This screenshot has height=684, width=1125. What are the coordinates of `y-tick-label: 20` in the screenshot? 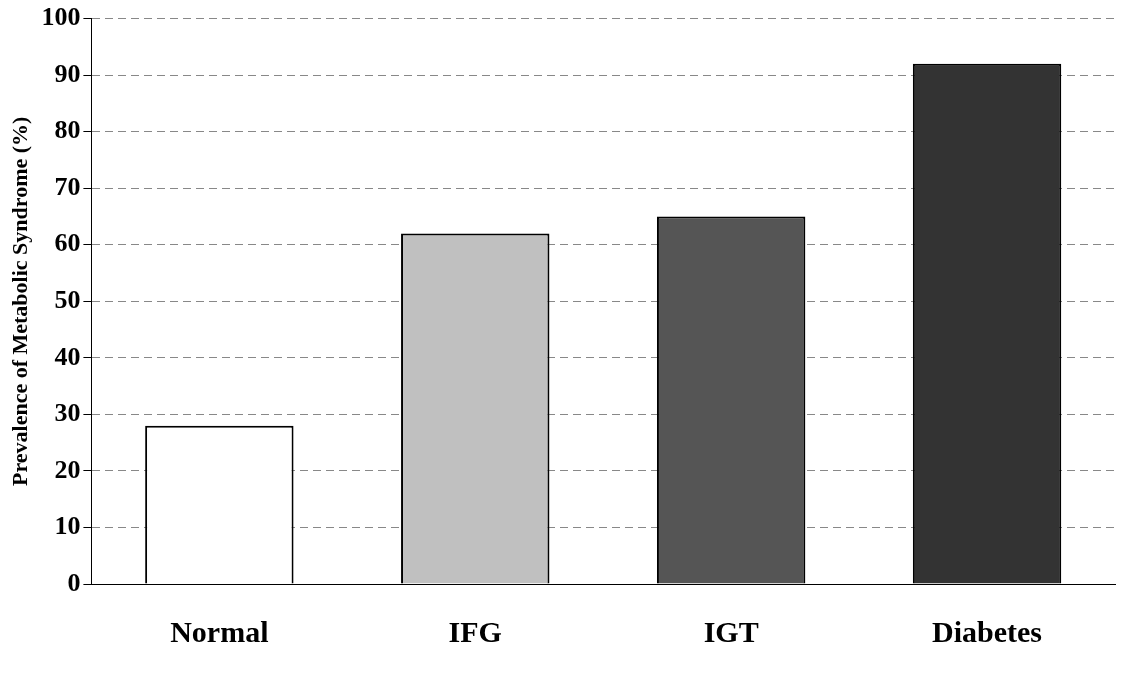 It's located at (67, 469).